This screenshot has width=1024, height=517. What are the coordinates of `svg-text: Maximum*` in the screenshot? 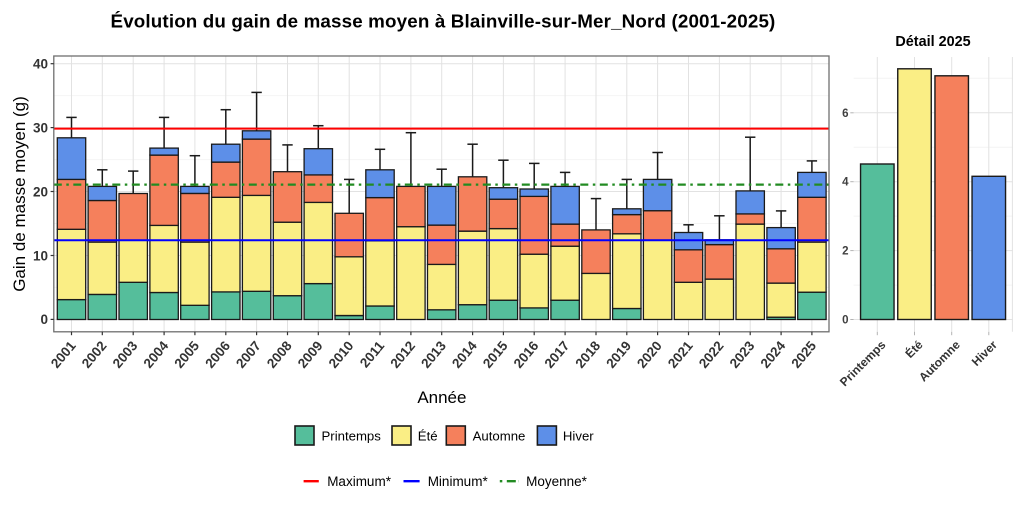 It's located at (359, 481).